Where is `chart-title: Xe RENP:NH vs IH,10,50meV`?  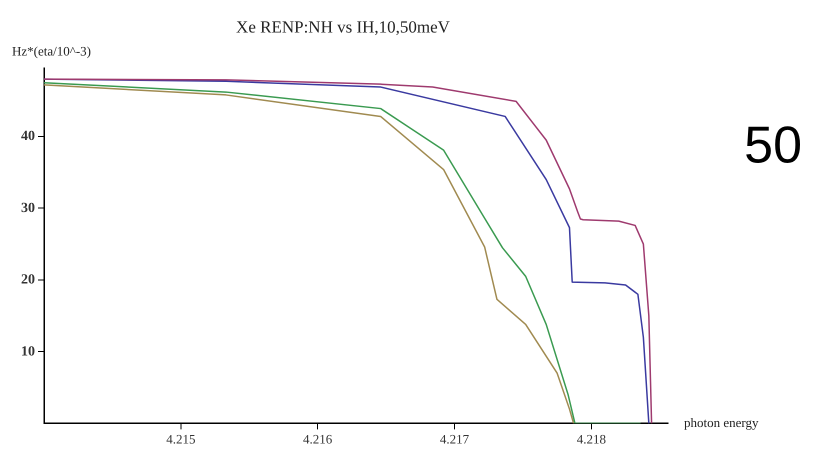 chart-title: Xe RENP:NH vs IH,10,50meV is located at coordinates (343, 27).